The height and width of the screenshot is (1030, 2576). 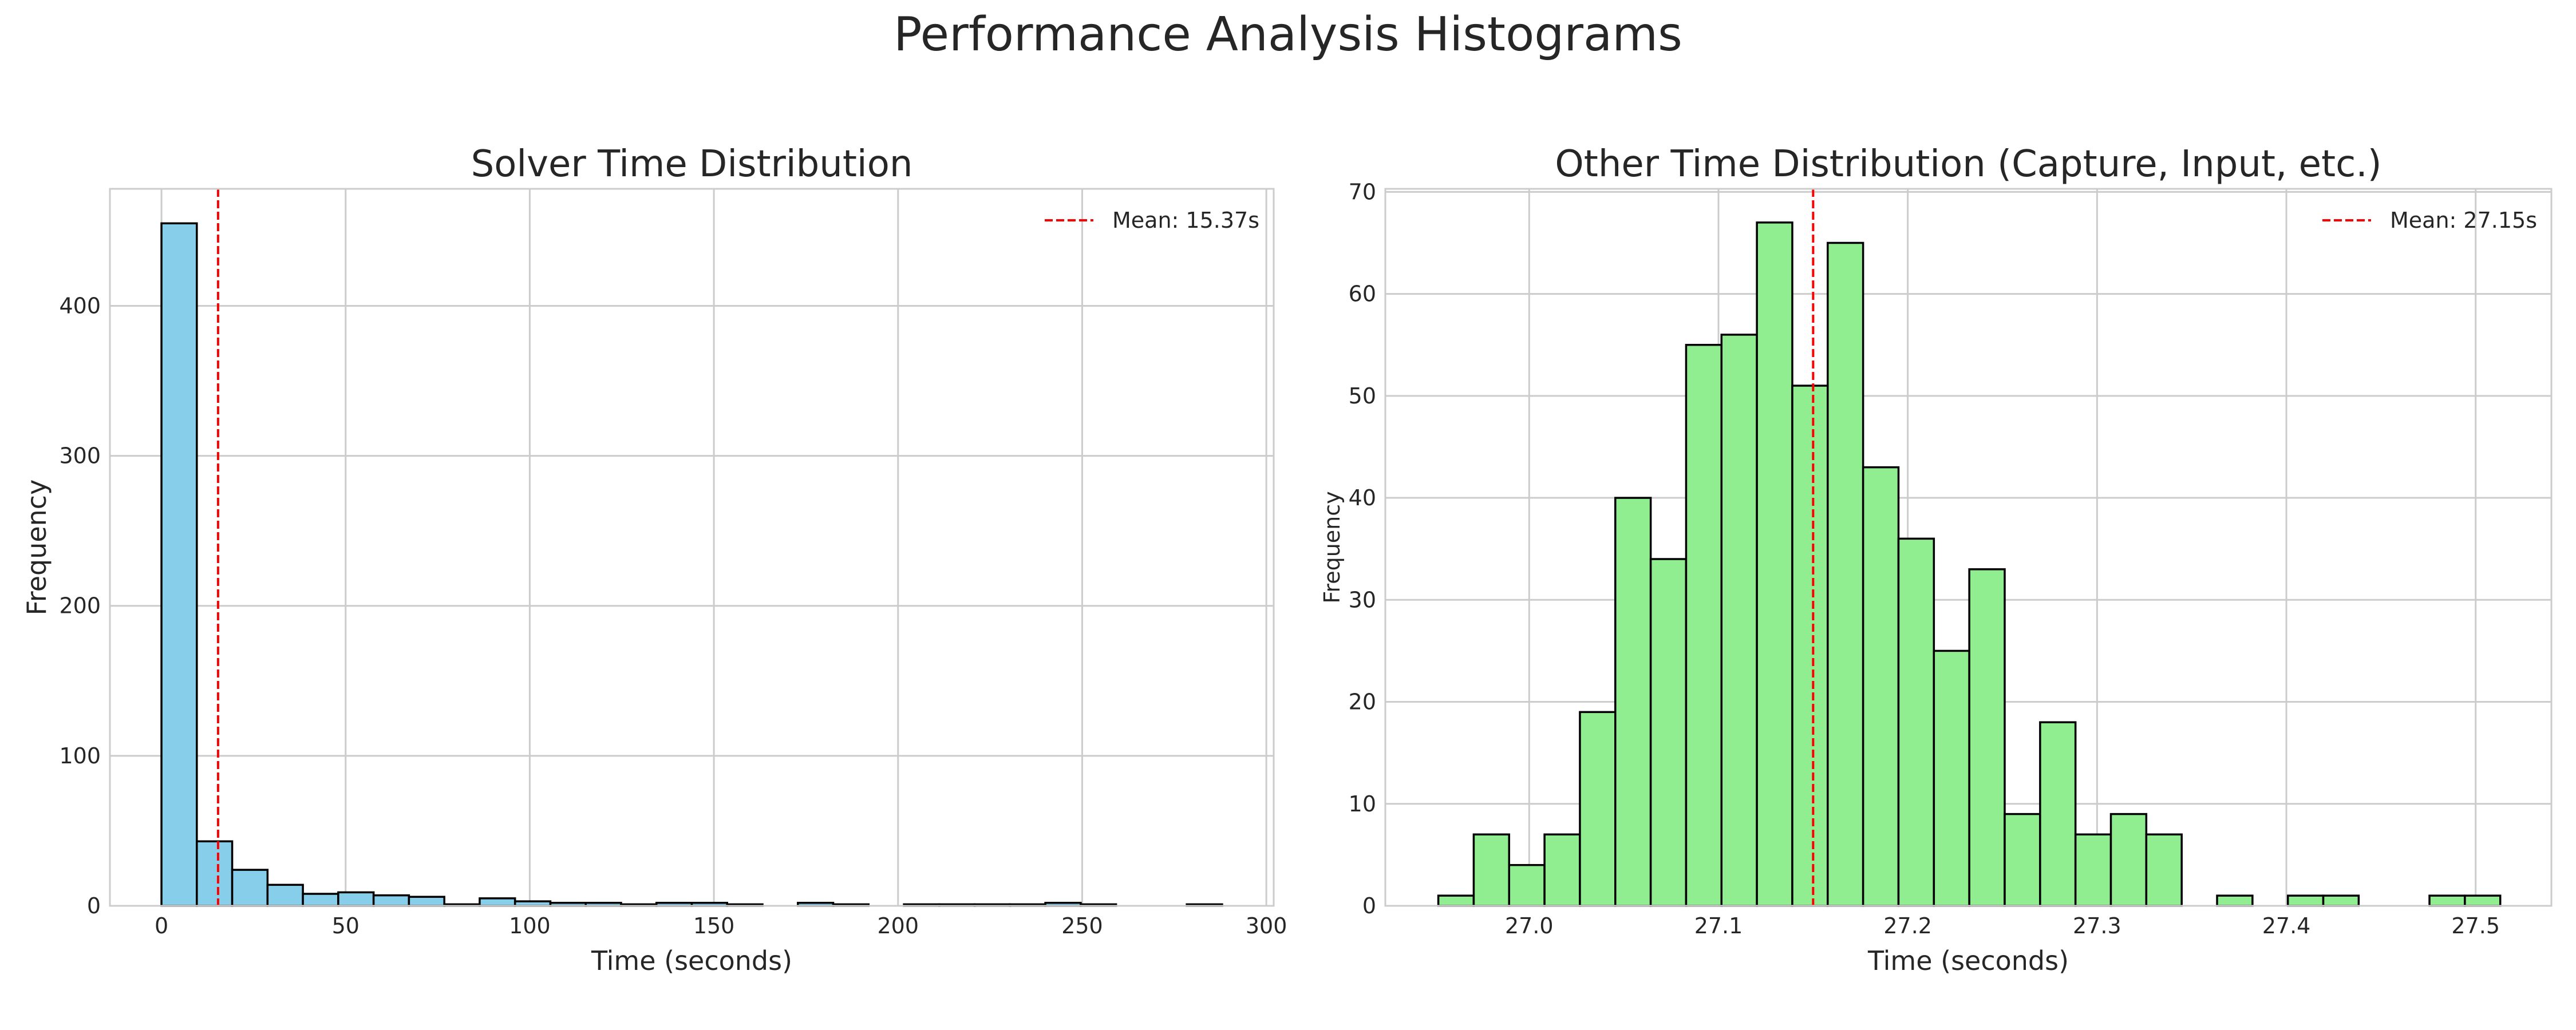 What do you see at coordinates (1362, 294) in the screenshot?
I see `y-tick-label: 60` at bounding box center [1362, 294].